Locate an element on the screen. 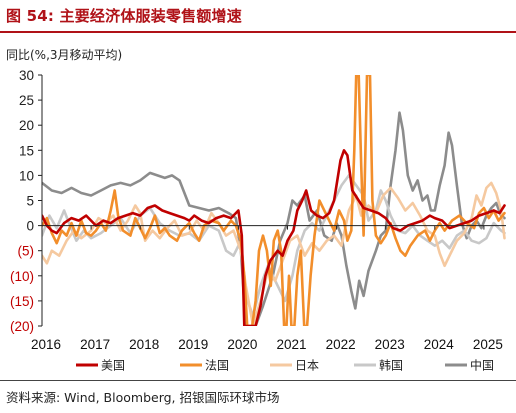  y-tick-label: 30 is located at coordinates (26, 75).